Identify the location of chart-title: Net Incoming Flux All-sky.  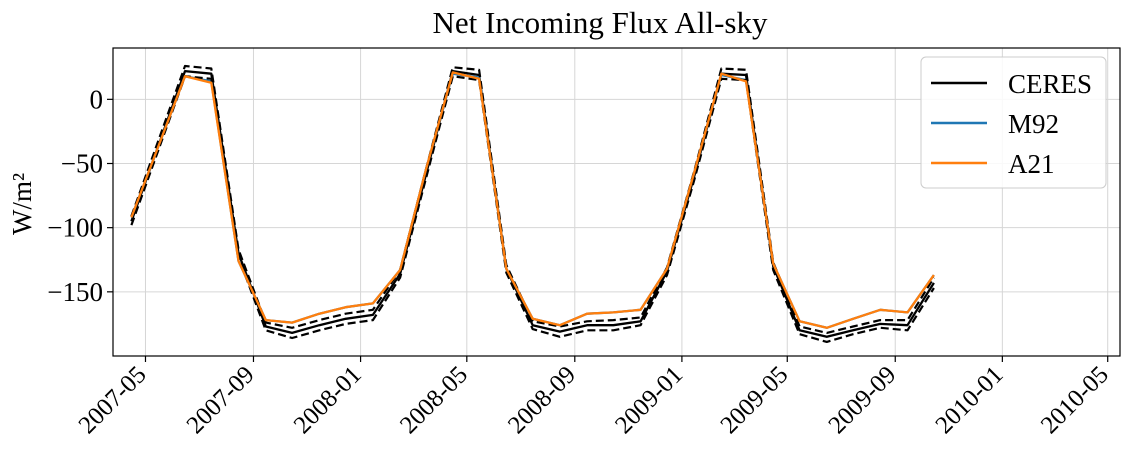
(600, 22).